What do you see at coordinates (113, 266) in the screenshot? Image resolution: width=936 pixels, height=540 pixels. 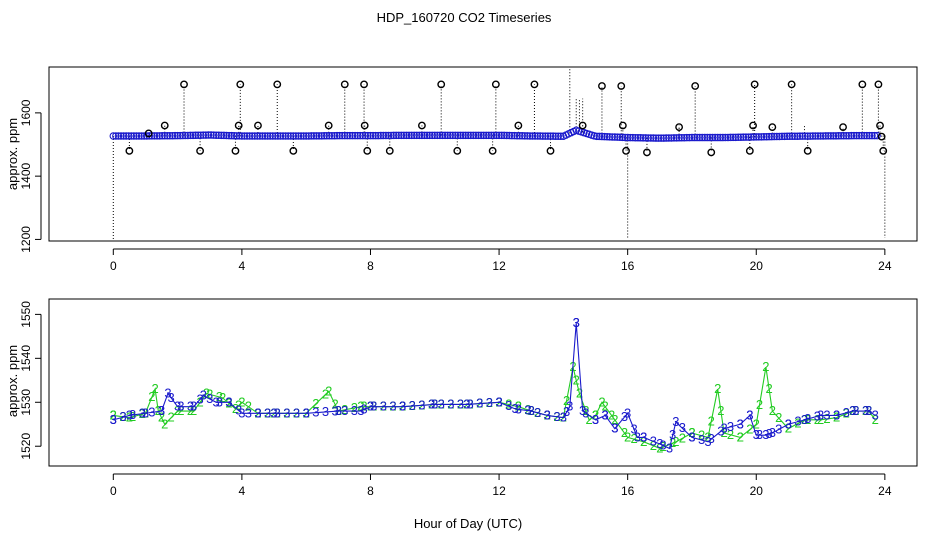 I see `top-x-tick-label: 0` at bounding box center [113, 266].